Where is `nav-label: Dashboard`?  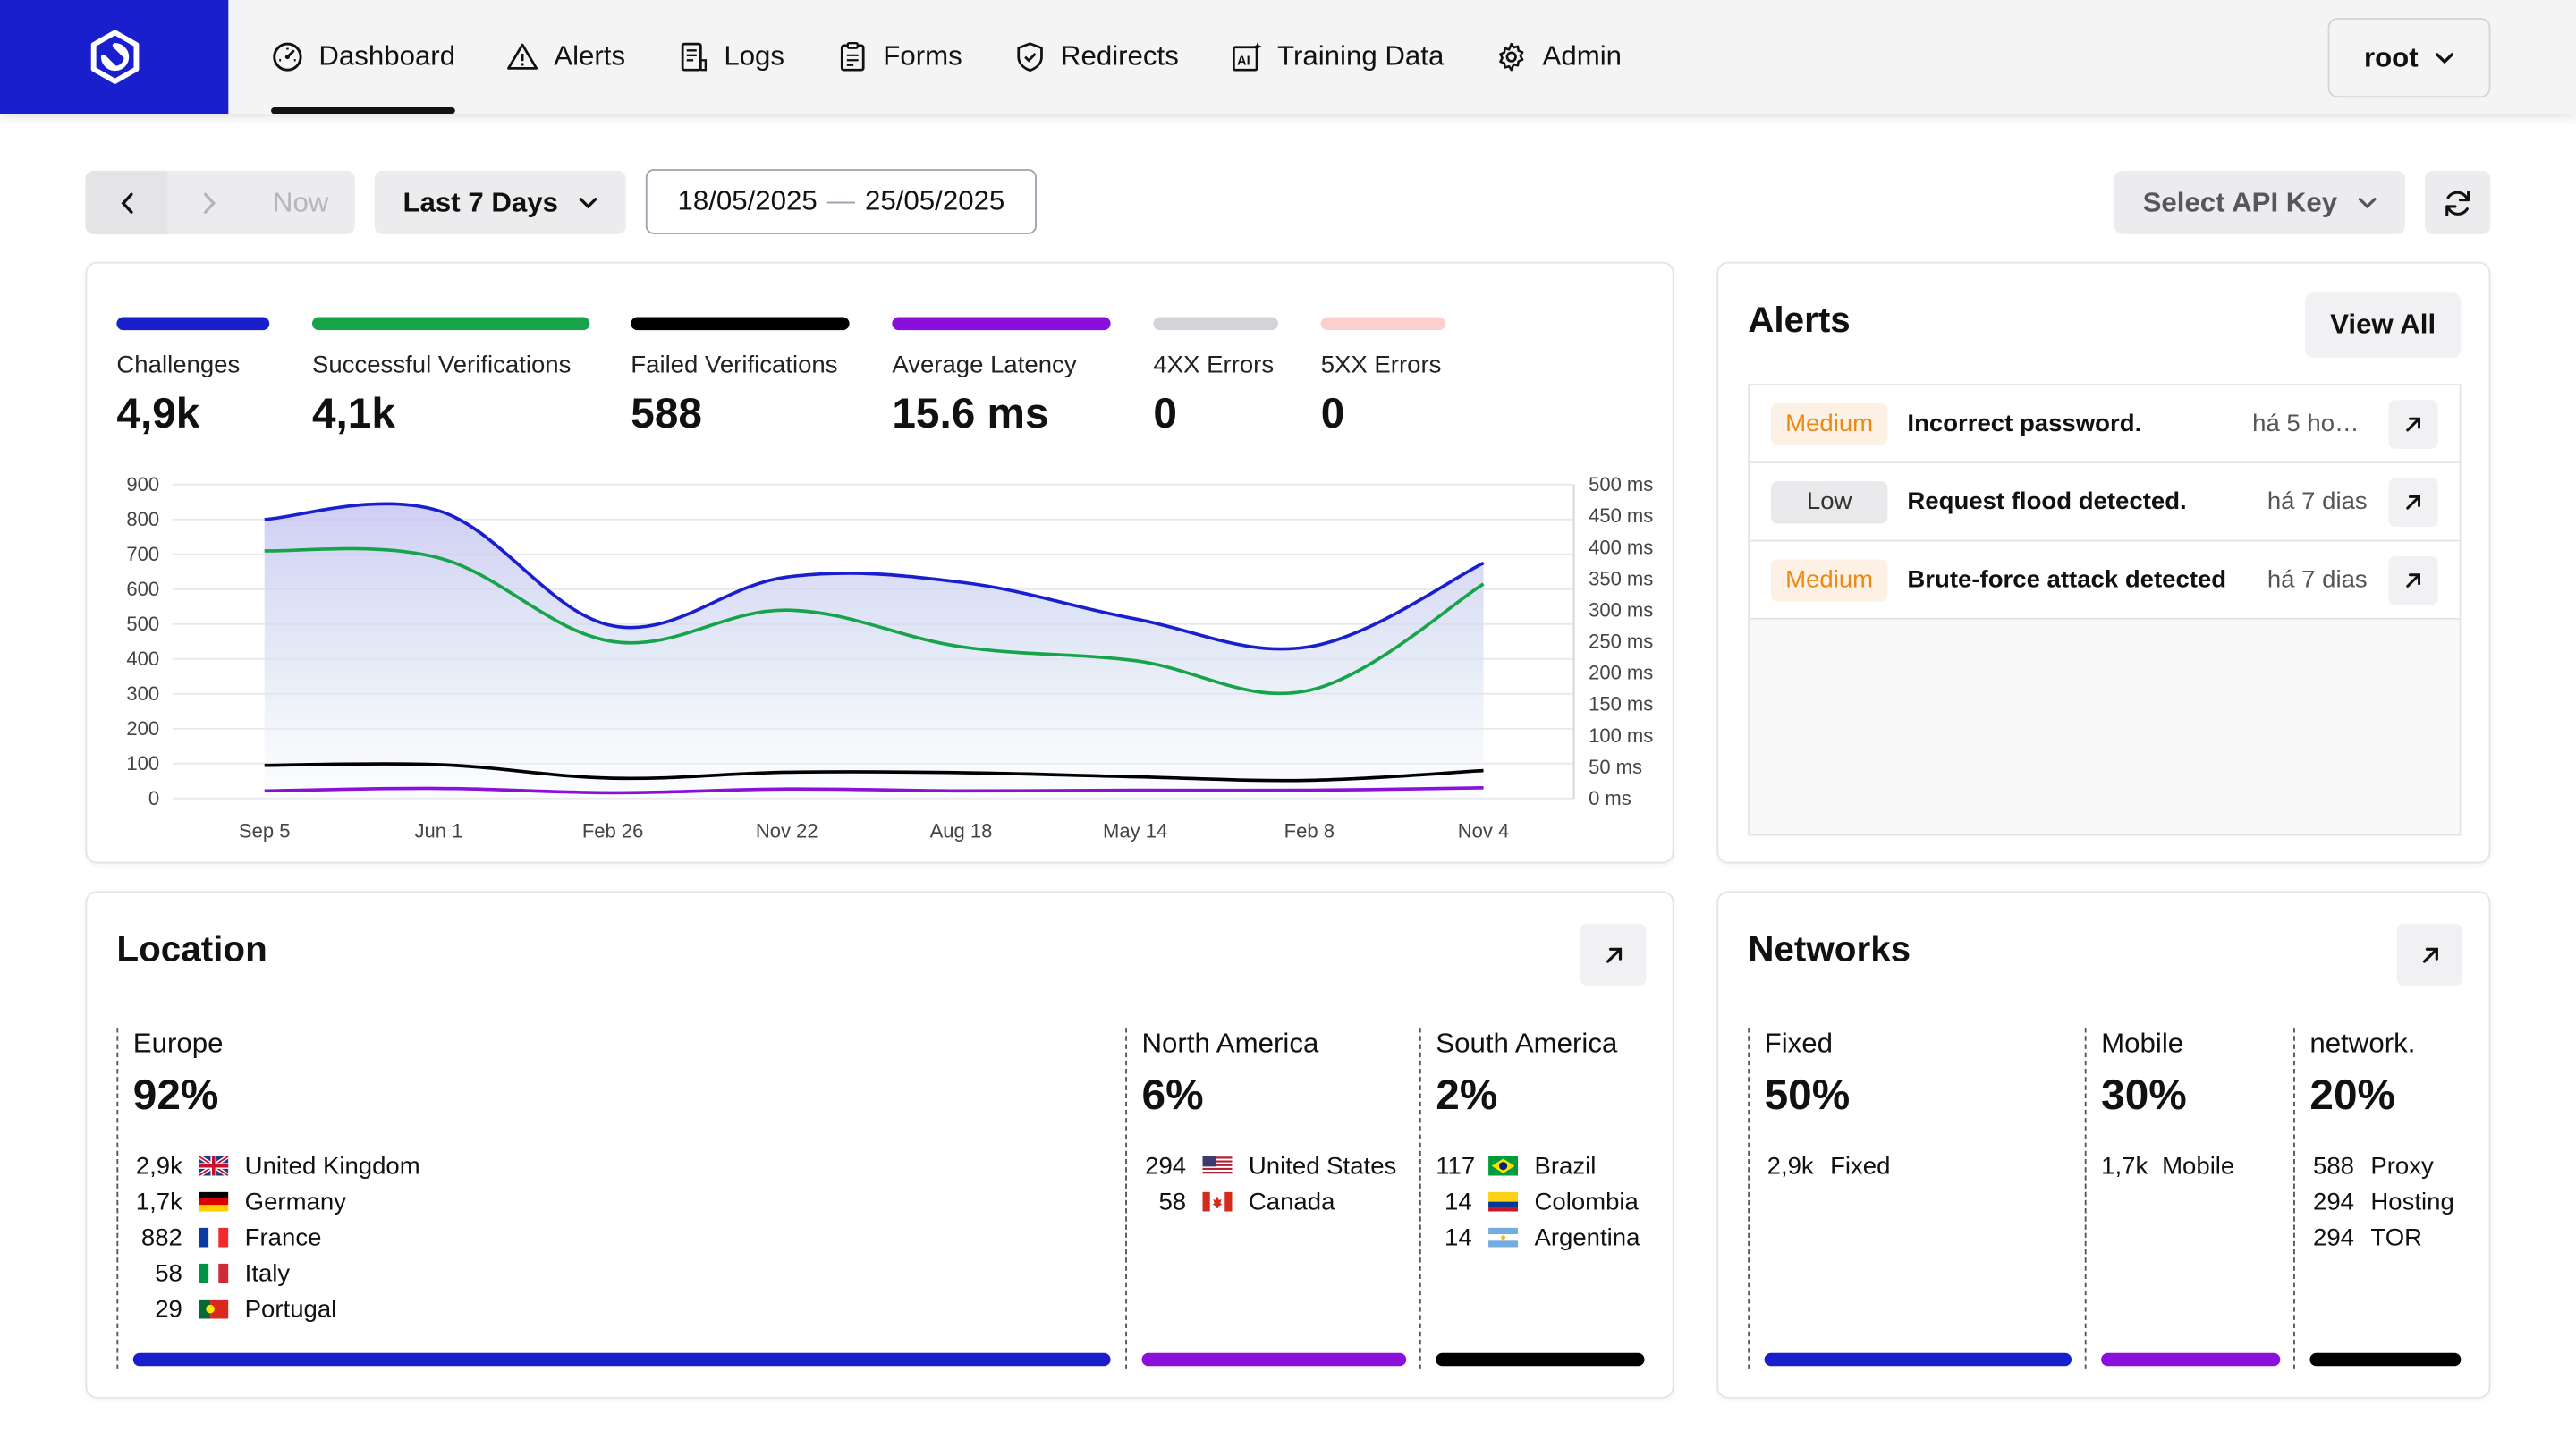 nav-label: Dashboard is located at coordinates (387, 56).